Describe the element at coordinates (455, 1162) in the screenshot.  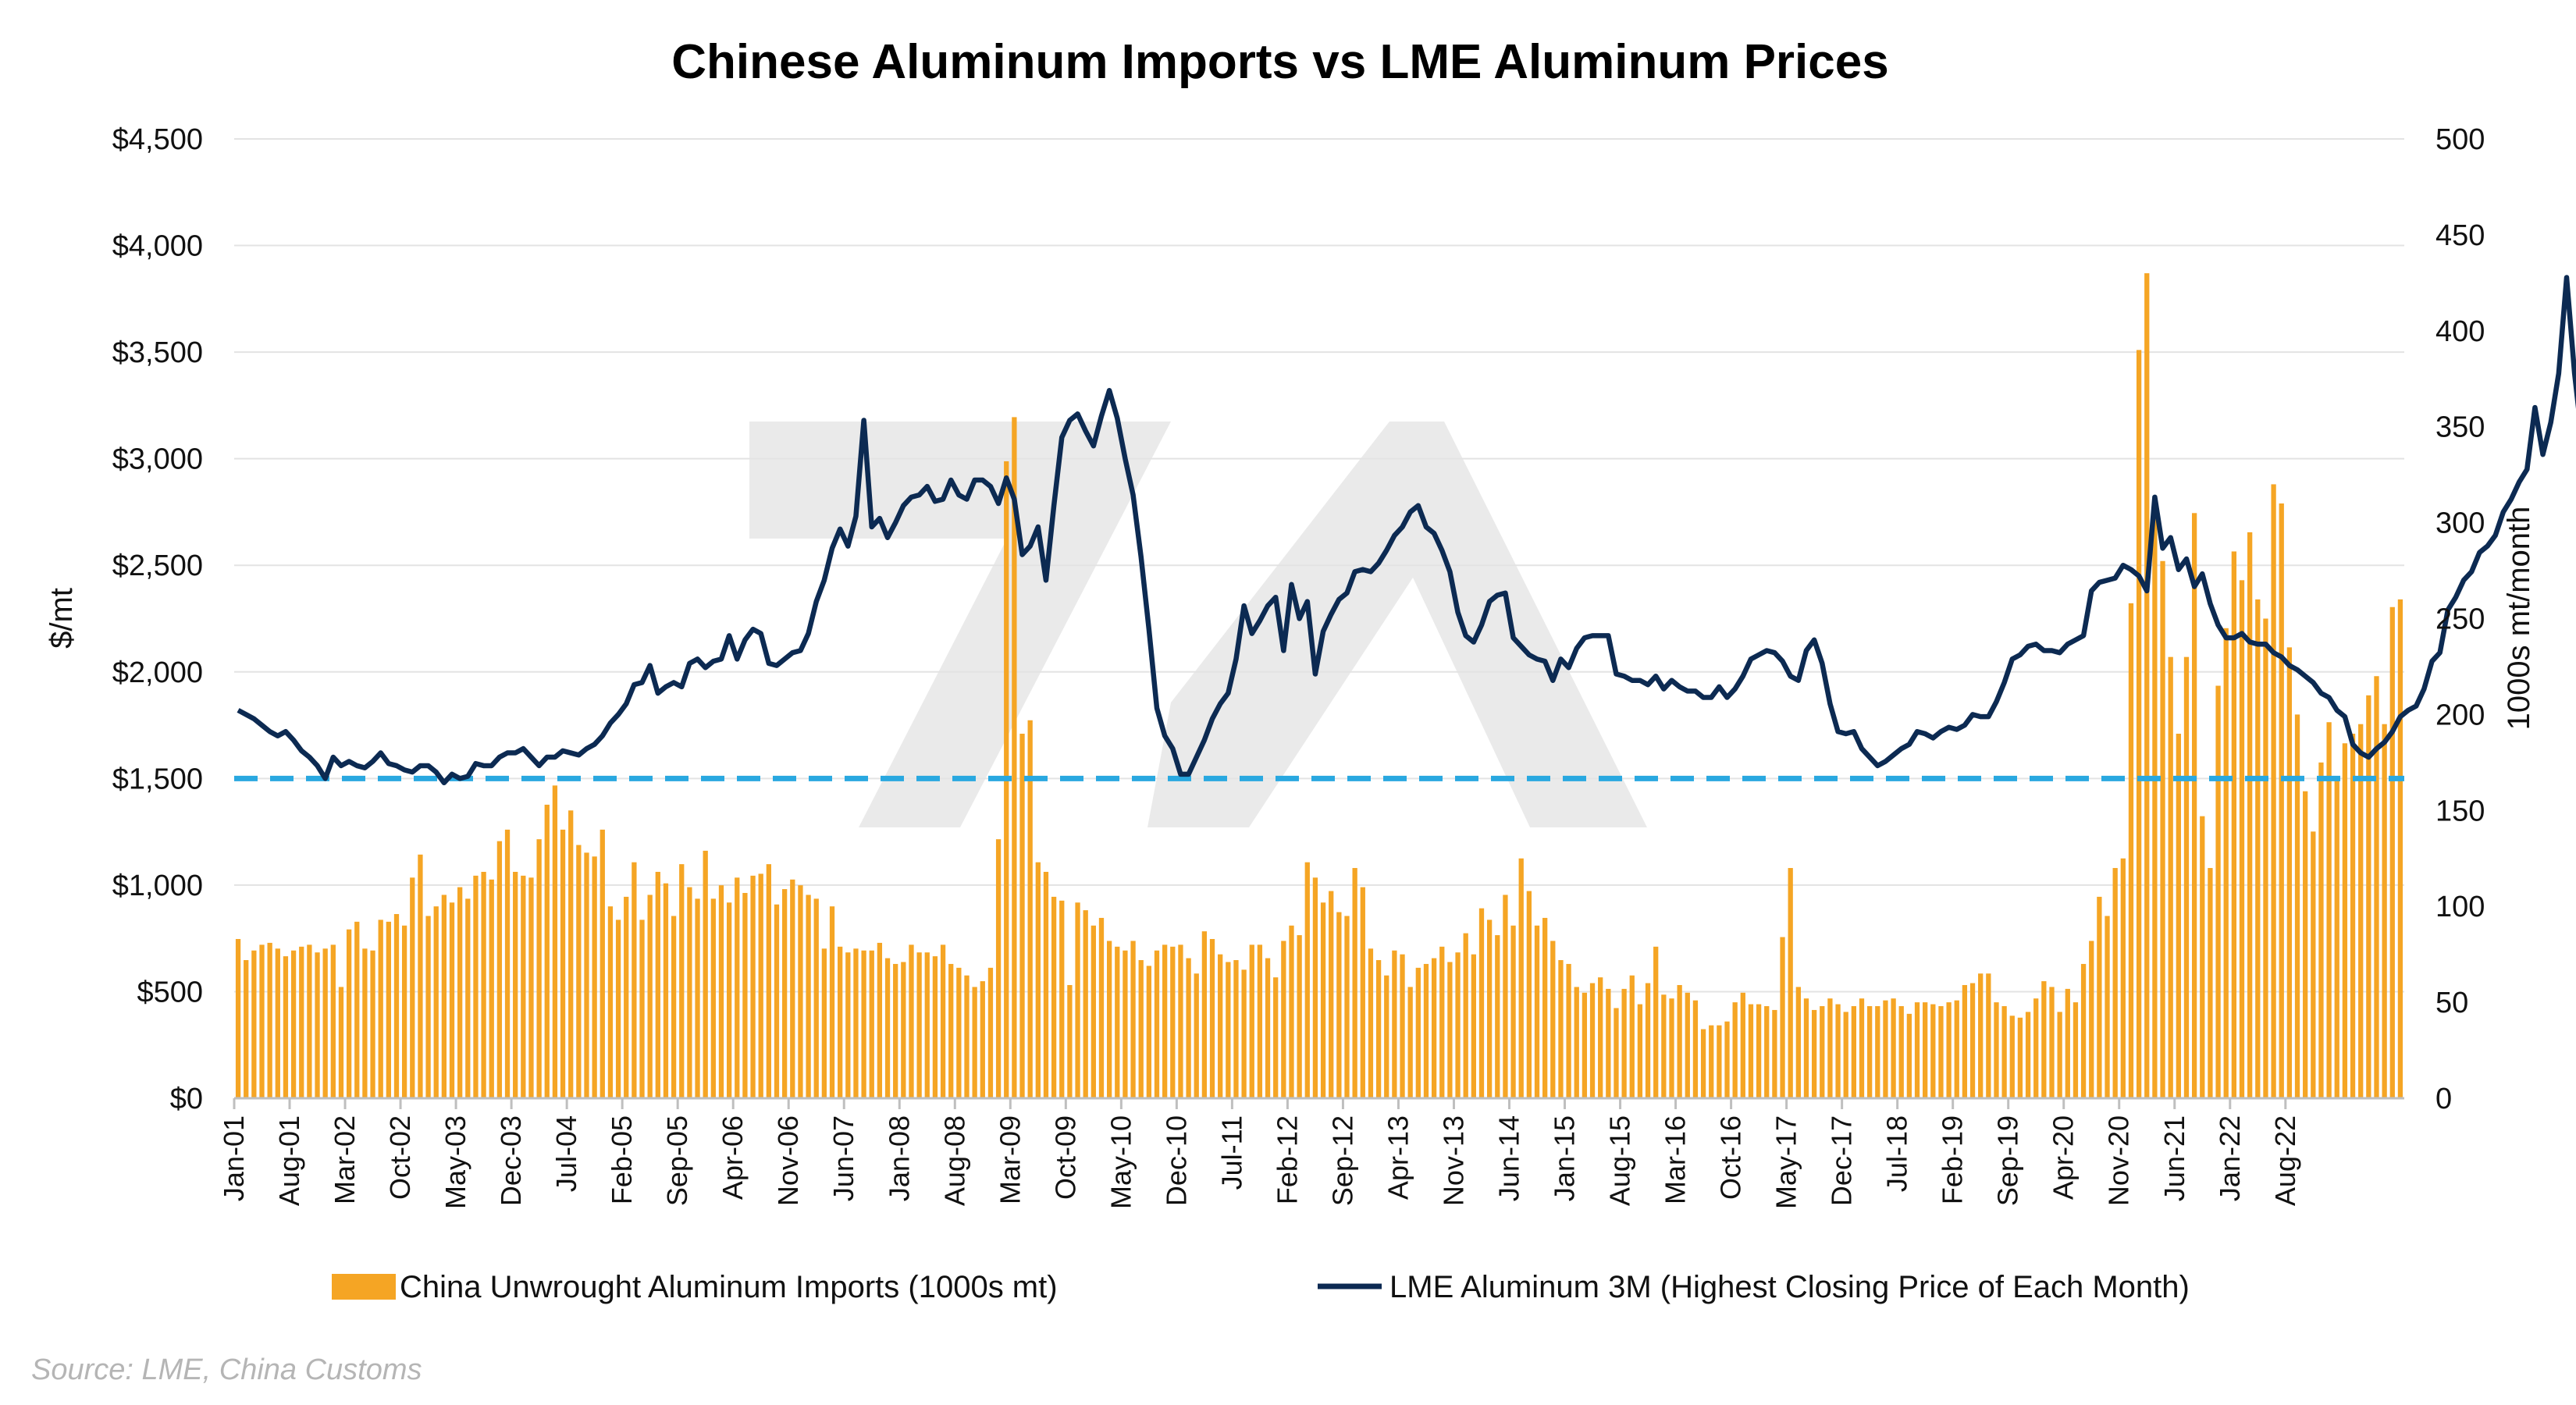
I see `x-tick-label: May-03` at that location.